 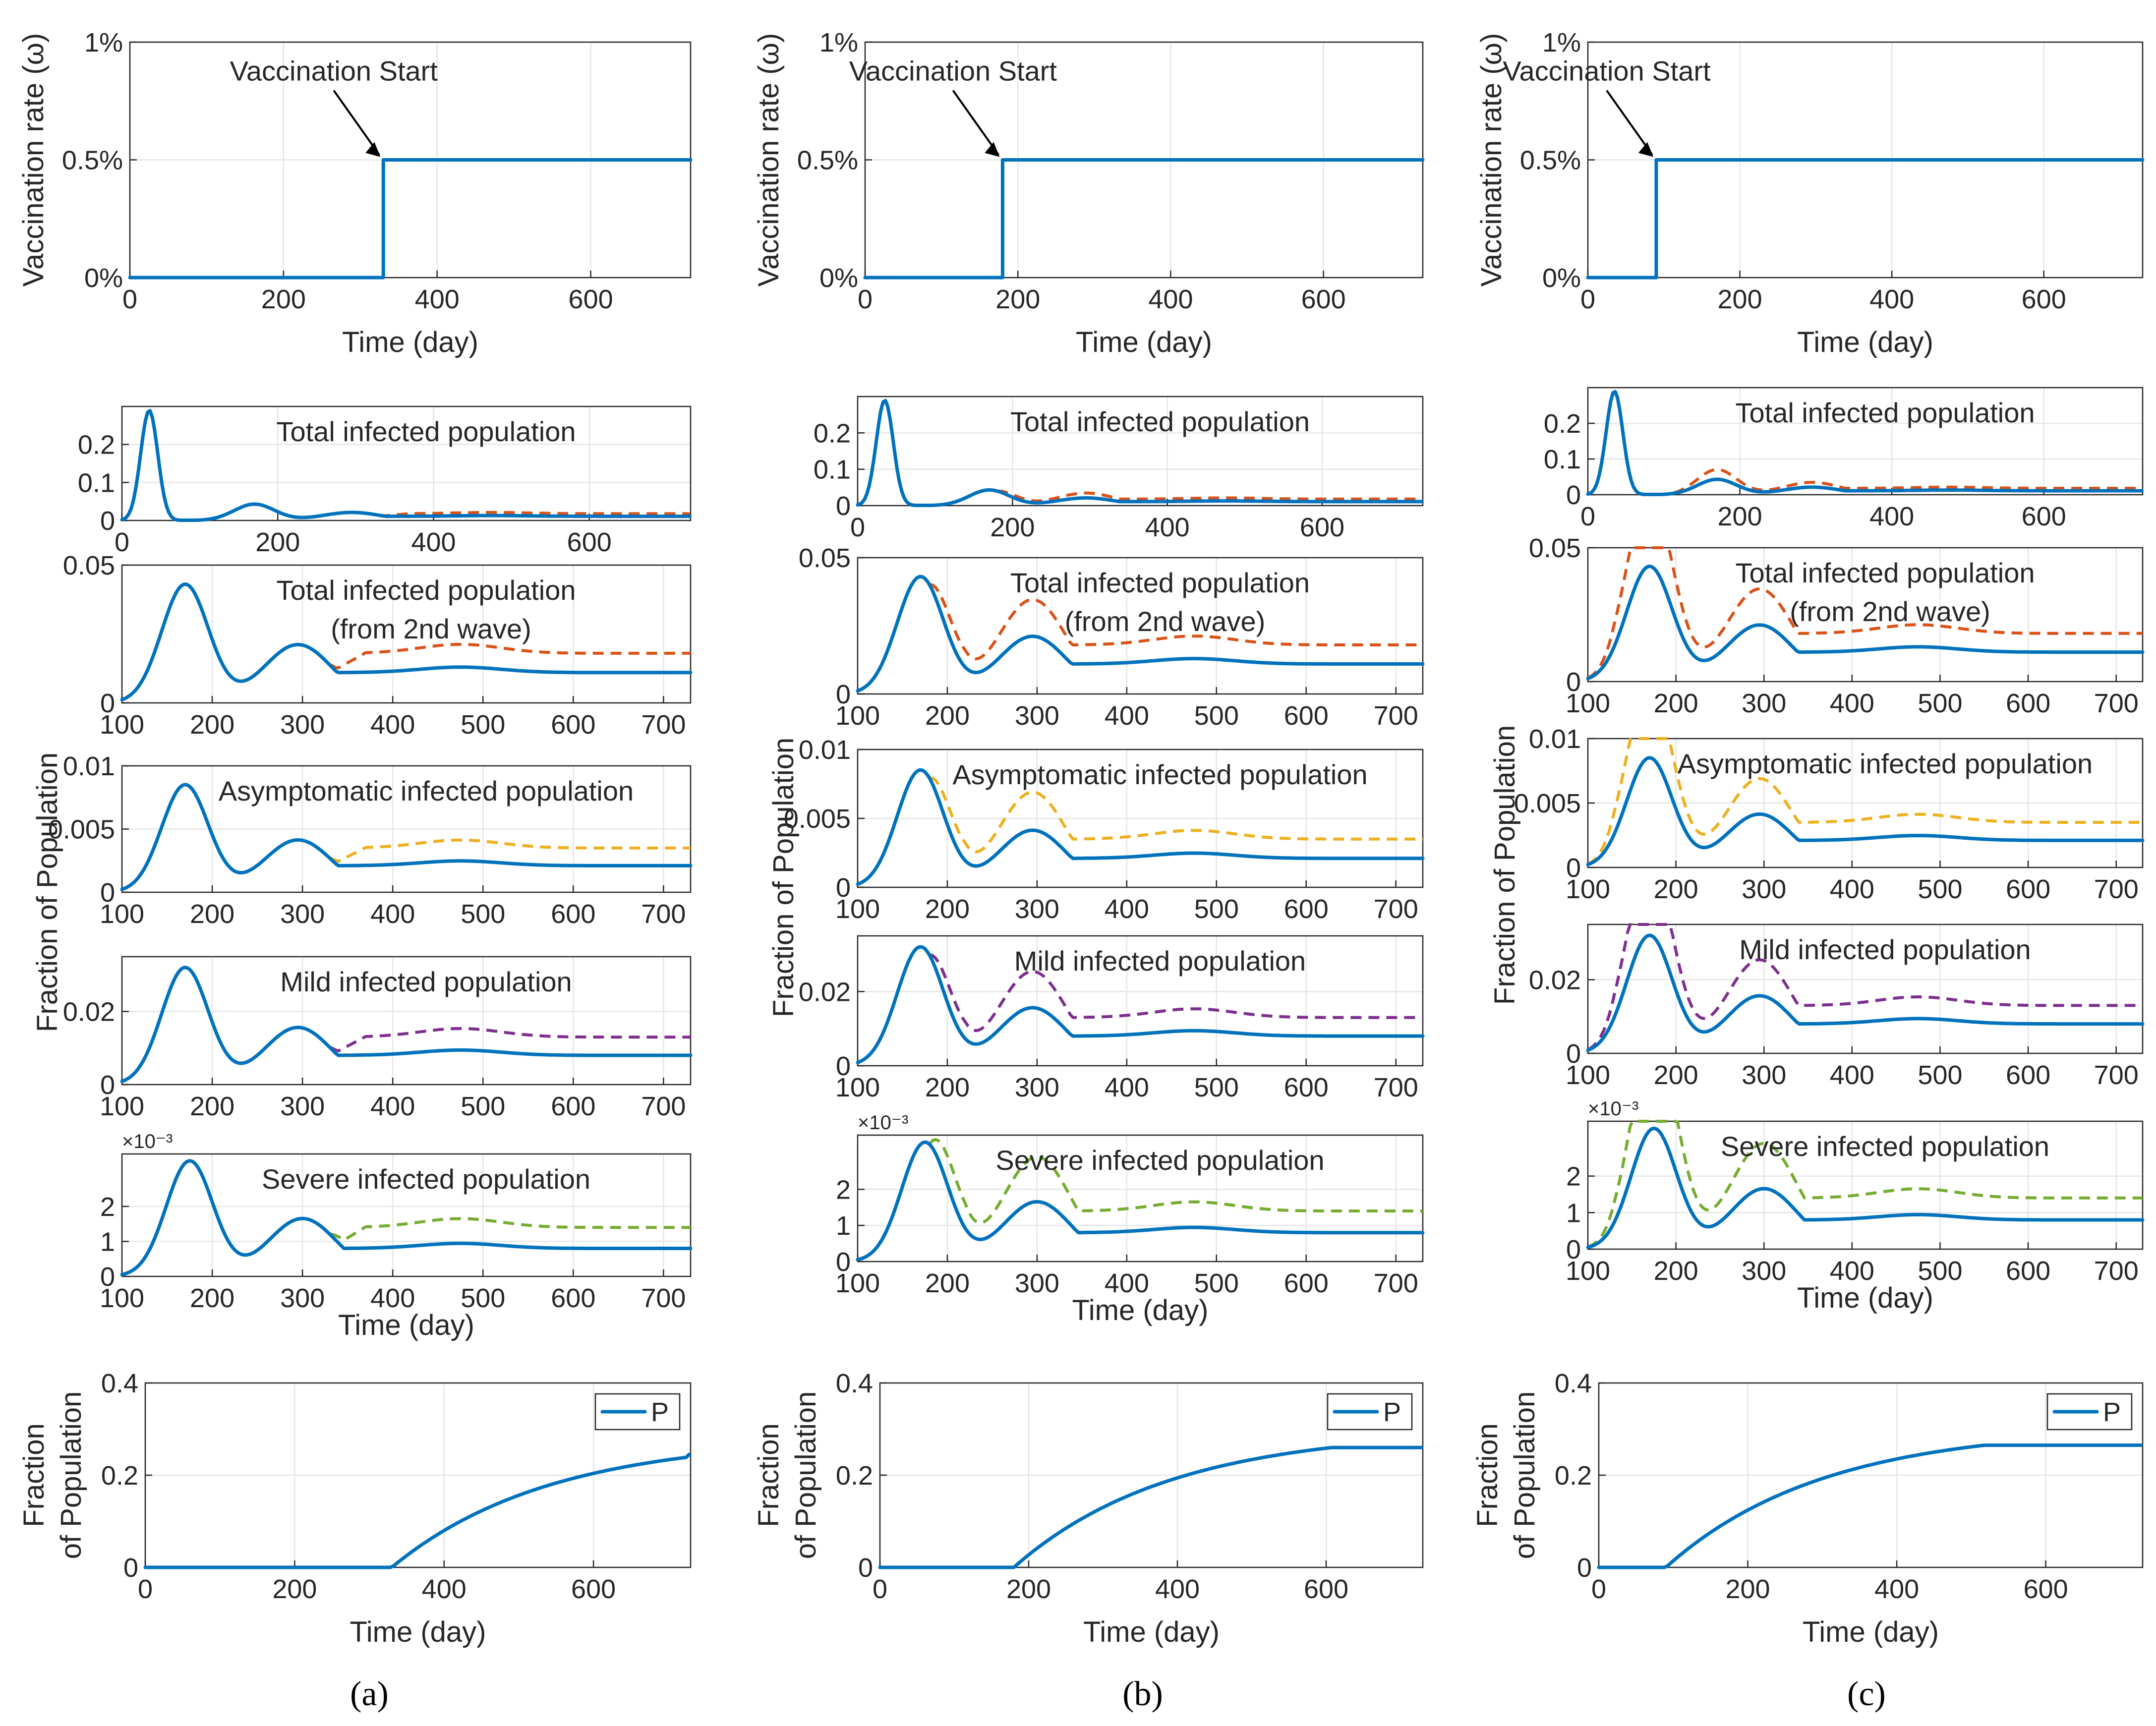 What do you see at coordinates (818, 819) in the screenshot?
I see `y-tick-label: 0.005` at bounding box center [818, 819].